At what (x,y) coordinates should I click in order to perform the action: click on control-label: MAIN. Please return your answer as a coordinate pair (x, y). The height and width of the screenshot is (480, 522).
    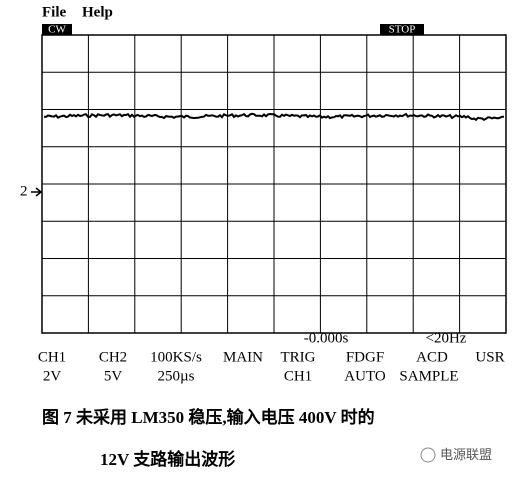
    Looking at the image, I should click on (243, 357).